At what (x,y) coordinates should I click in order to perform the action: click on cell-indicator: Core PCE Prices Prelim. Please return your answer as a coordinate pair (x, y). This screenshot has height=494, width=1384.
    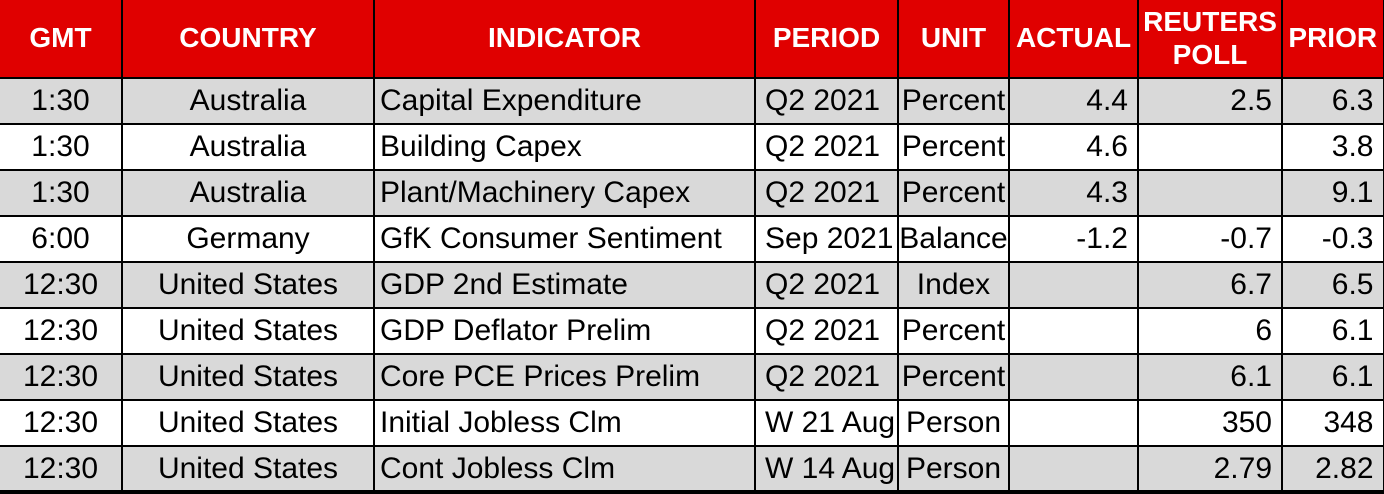
    Looking at the image, I should click on (564, 377).